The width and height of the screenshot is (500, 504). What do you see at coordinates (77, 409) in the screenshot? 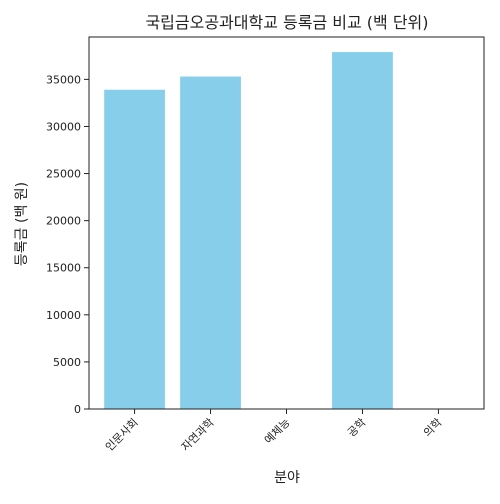
I see `y-tick-label-0: 0` at bounding box center [77, 409].